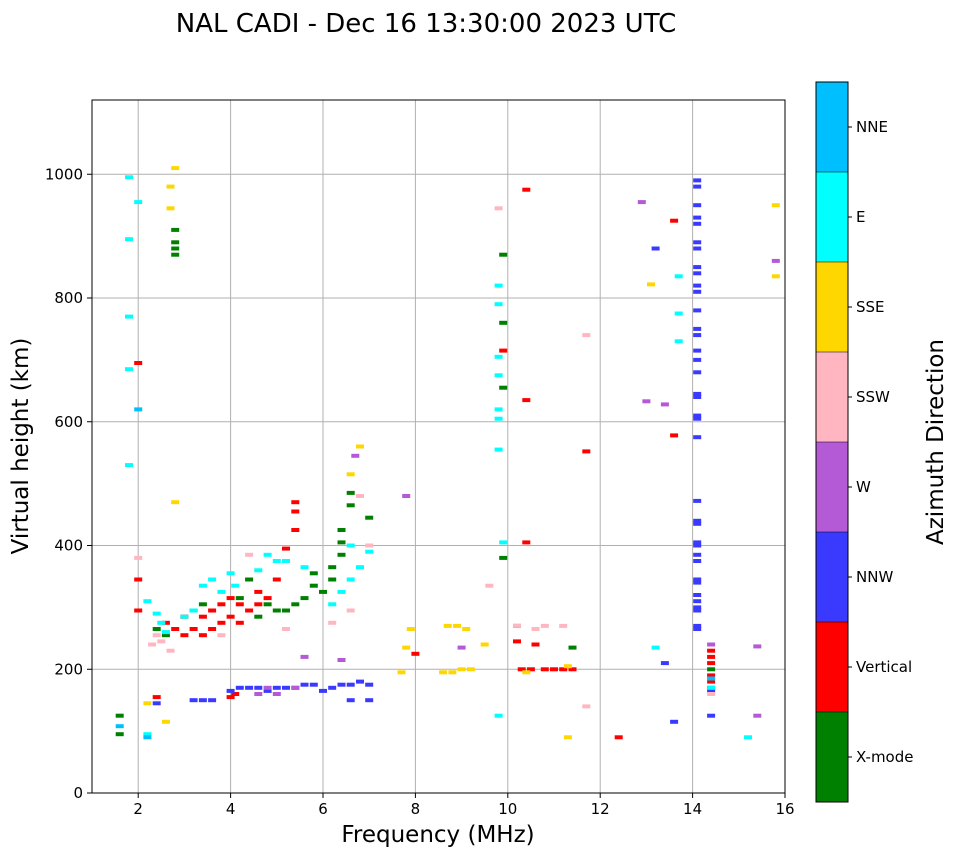 The image size is (958, 857). What do you see at coordinates (864, 442) in the screenshot?
I see `colorbar: X-mode Vertical NNW W SSW SSE E NNE` at bounding box center [864, 442].